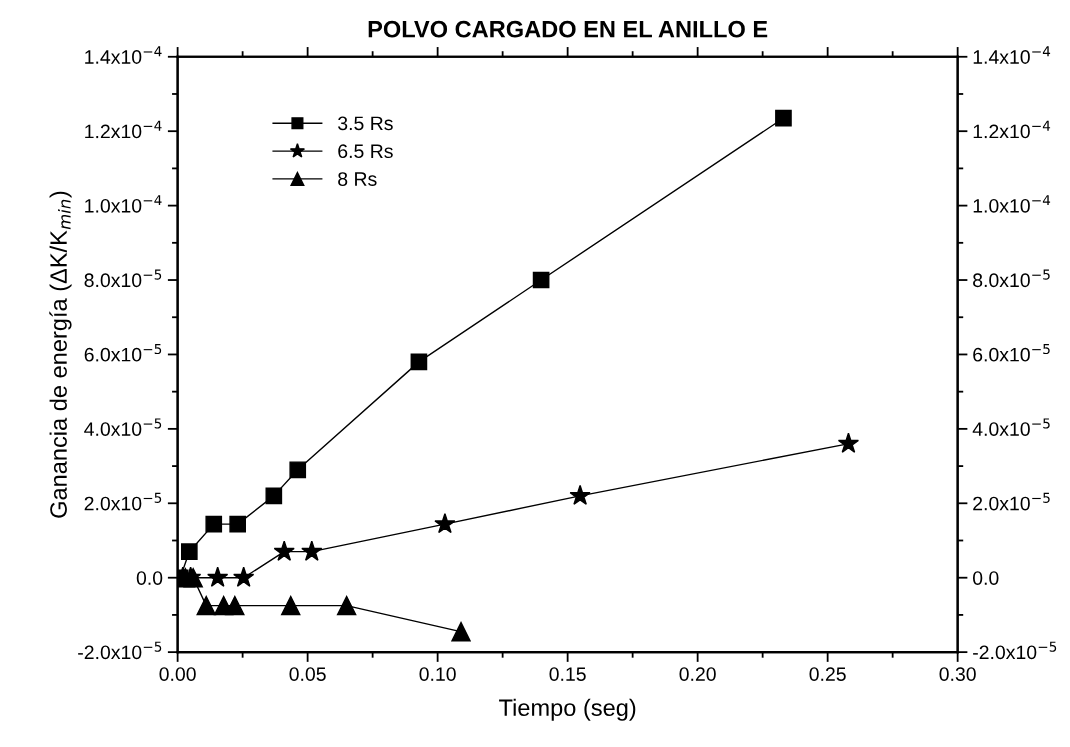 The image size is (1070, 747). What do you see at coordinates (1012, 55) in the screenshot?
I see `y2-tick-label: 1.4x10$^{−4}$` at bounding box center [1012, 55].